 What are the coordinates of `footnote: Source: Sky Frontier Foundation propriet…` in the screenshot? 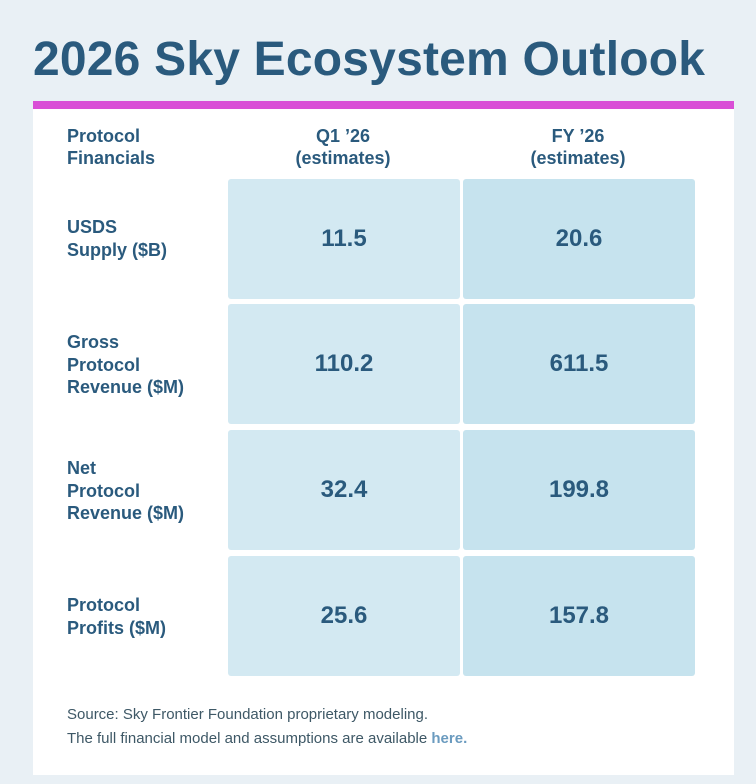 It's located at (387, 727).